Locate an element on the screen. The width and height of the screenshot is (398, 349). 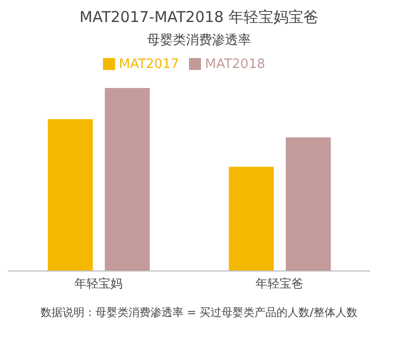
text: 数据说明：母婴类消费渗透率 = 买过母婴类产品的人数/整体人数 is located at coordinates (199, 312).